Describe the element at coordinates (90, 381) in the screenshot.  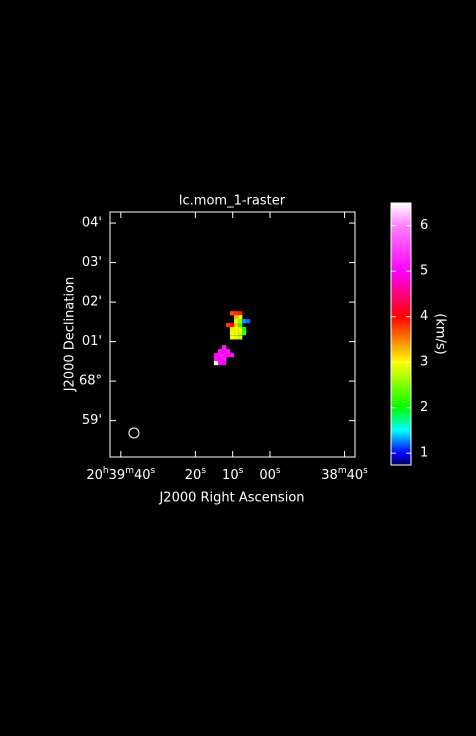
I see `y-tick-label: 68°` at that location.